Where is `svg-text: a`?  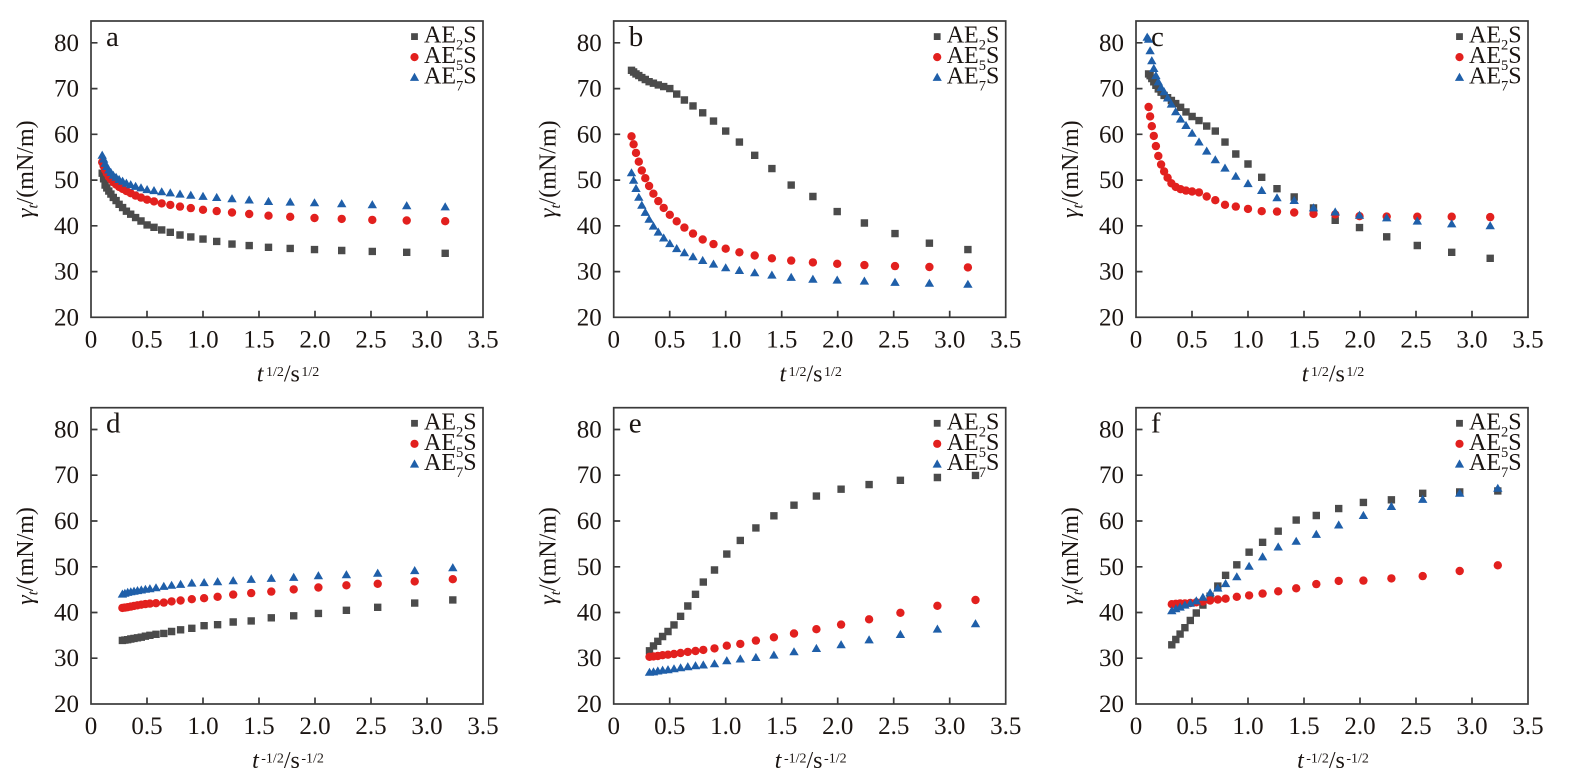 svg-text: a is located at coordinates (112, 37).